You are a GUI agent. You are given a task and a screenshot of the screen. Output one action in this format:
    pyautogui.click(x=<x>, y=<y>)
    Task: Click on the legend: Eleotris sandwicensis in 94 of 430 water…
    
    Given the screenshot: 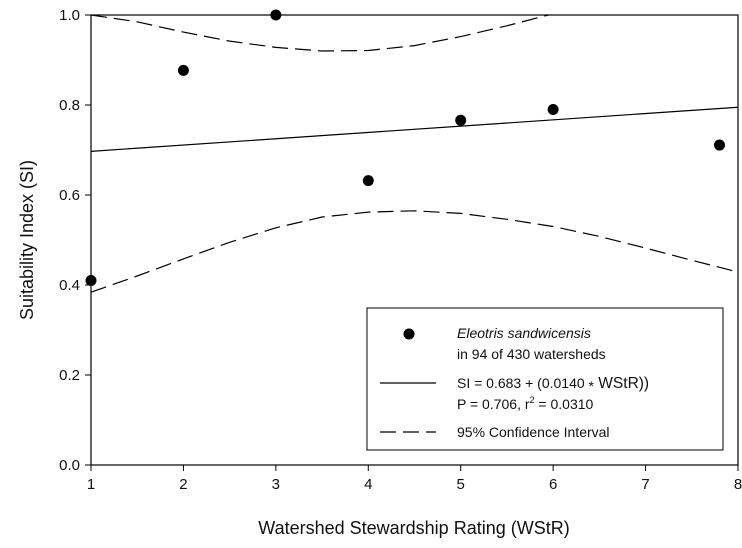 What is the action you would take?
    pyautogui.click(x=545, y=379)
    